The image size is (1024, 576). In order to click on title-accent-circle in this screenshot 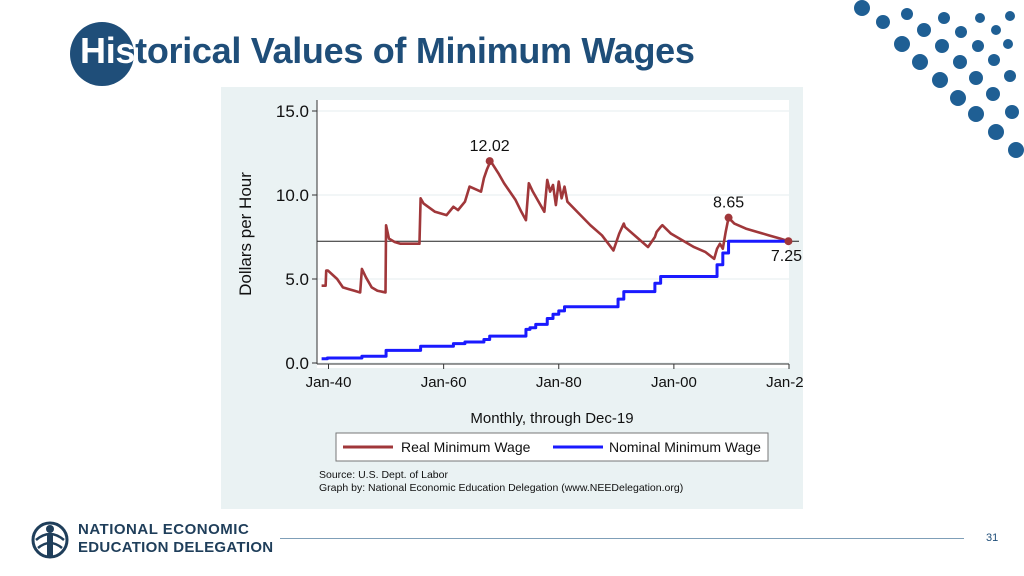, I will do `click(102, 54)`.